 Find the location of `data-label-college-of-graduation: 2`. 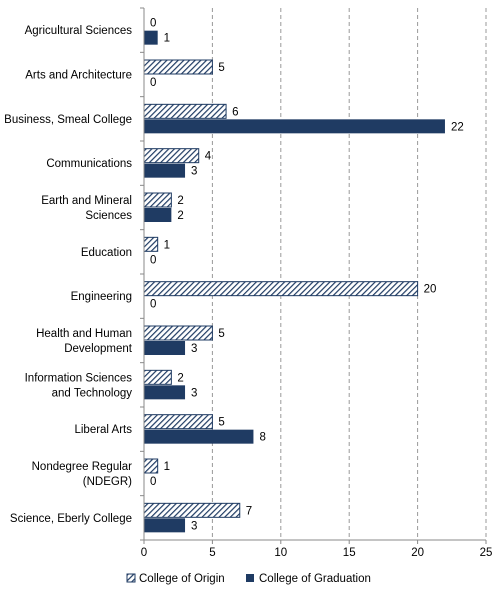

data-label-college-of-graduation: 2 is located at coordinates (180, 216).